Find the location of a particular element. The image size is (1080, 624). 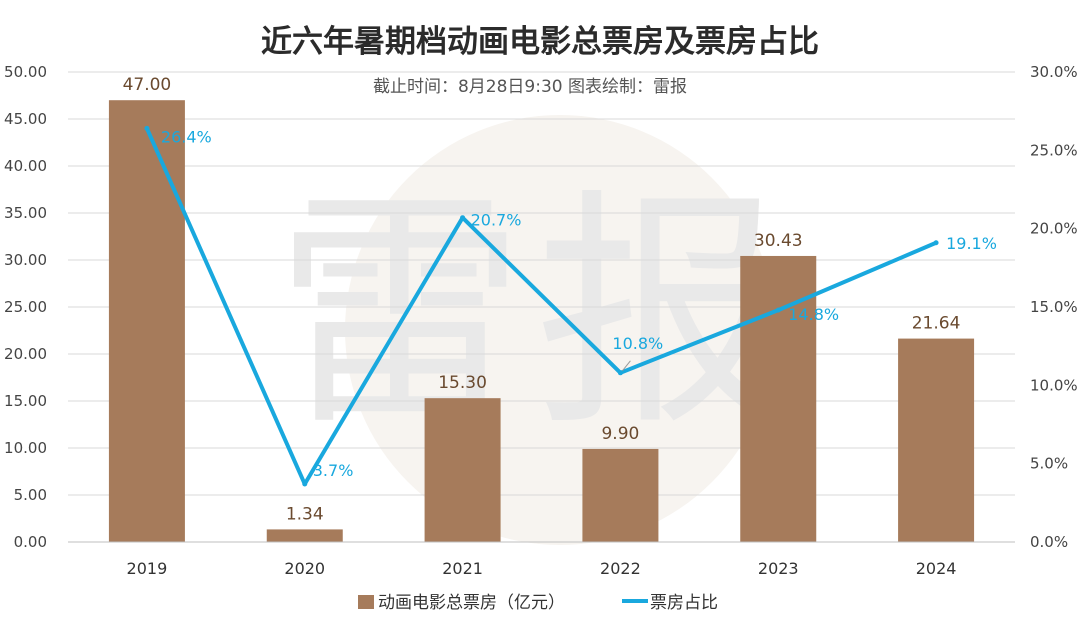

chart-title: 近六年暑期档动画电影总票房及票房占比 is located at coordinates (540, 42).